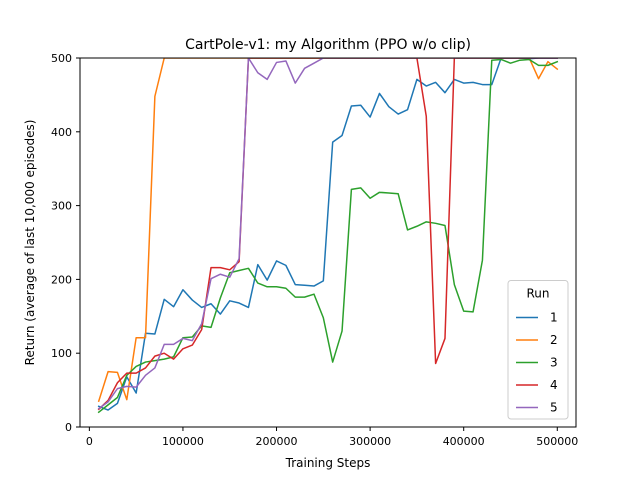 The height and width of the screenshot is (480, 640). What do you see at coordinates (554, 408) in the screenshot?
I see `legend-label-run-5: 5` at bounding box center [554, 408].